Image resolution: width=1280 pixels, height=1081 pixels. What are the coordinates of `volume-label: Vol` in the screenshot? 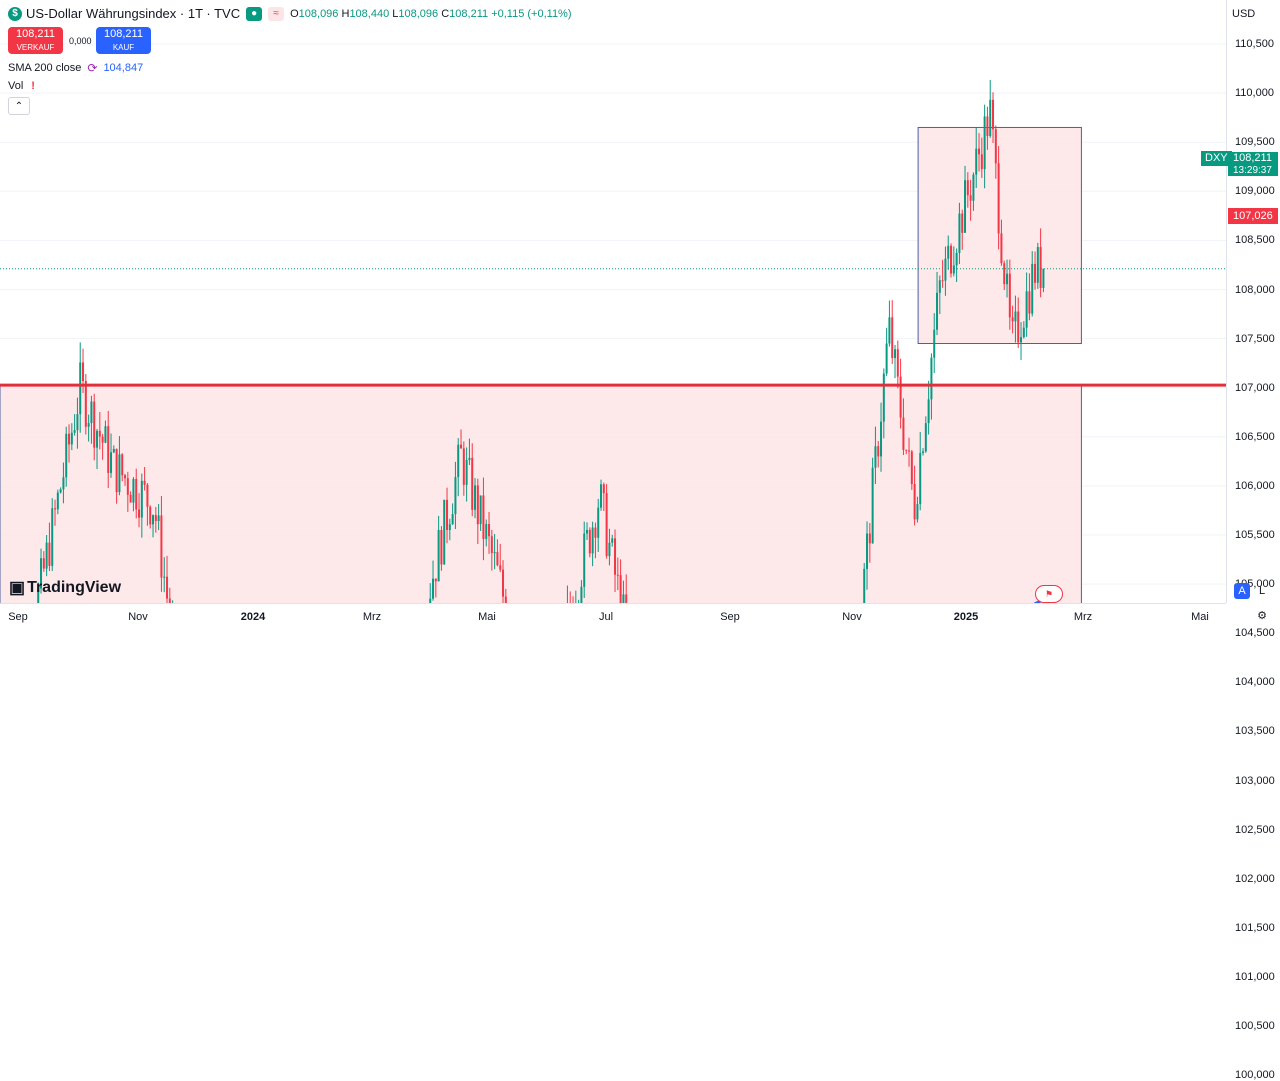 It's located at (16, 86).